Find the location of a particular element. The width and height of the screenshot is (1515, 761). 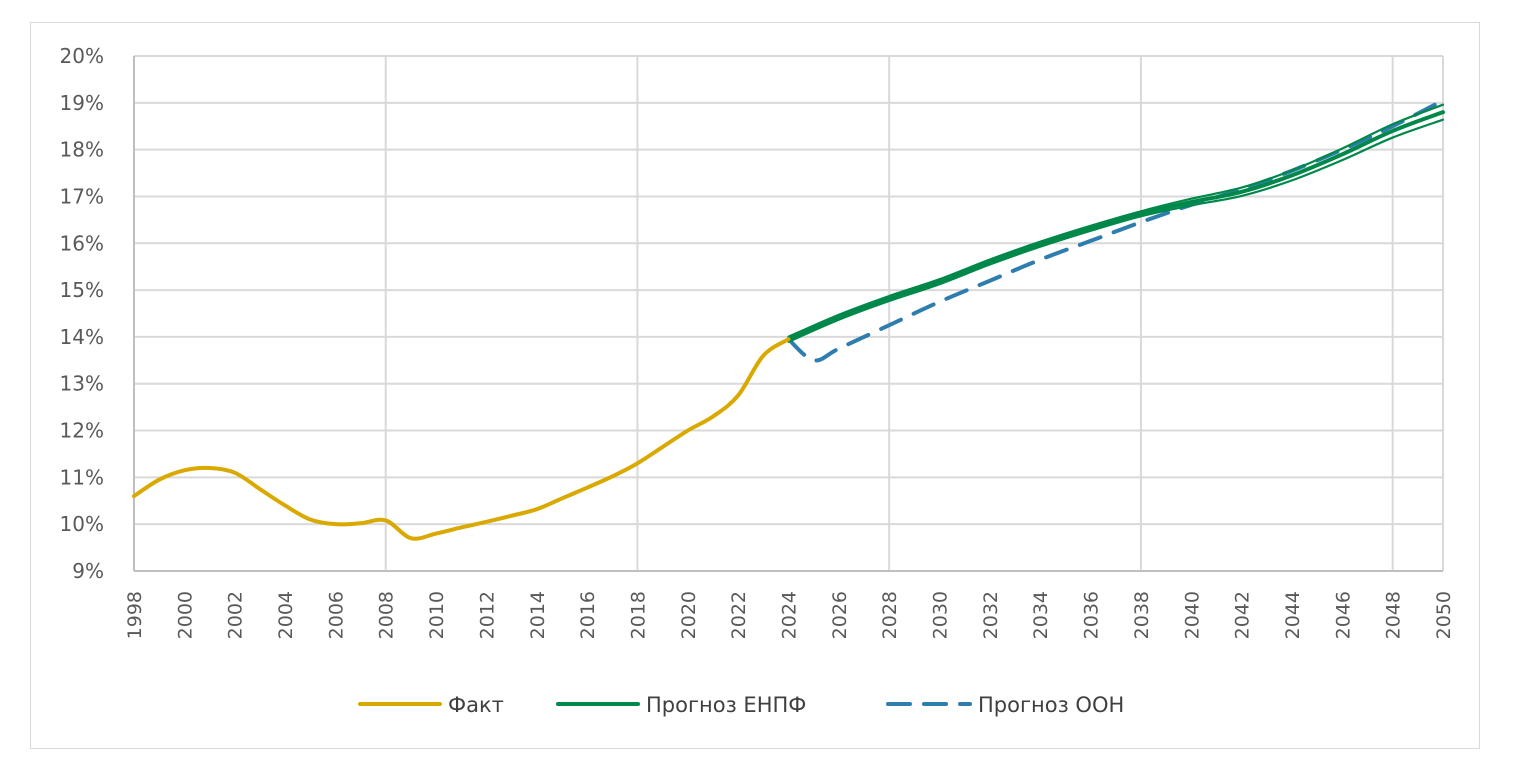

x-tick-label: 2040 is located at coordinates (1192, 615).